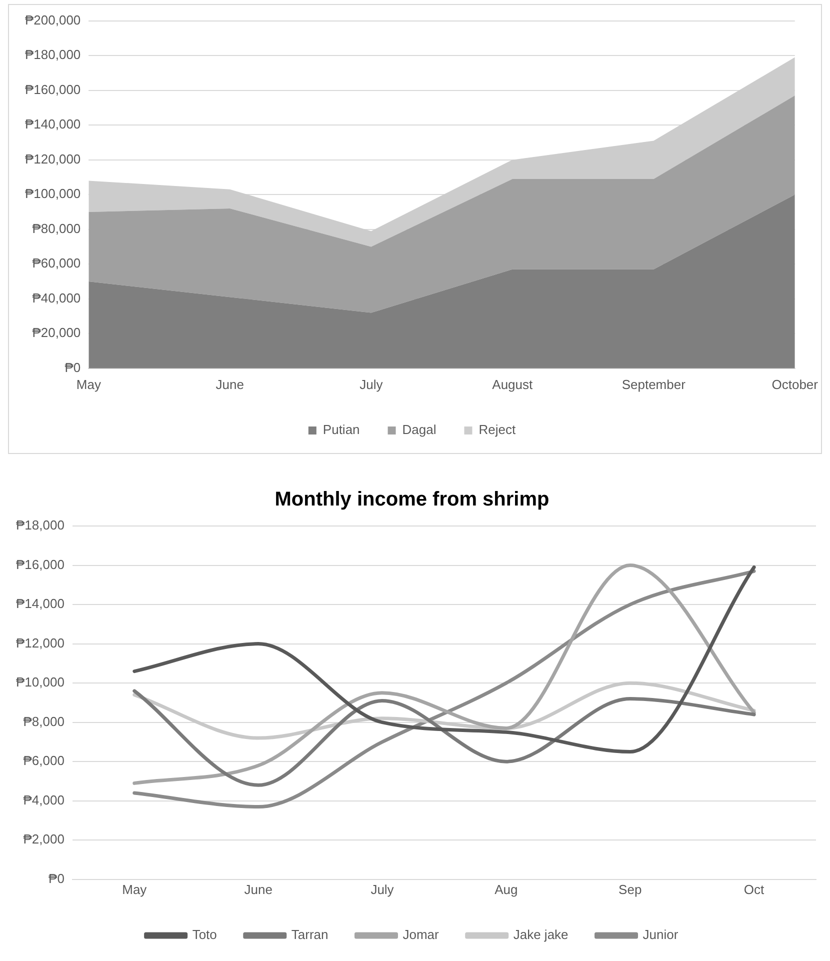 The image size is (830, 961). I want to click on legend-label: Toto, so click(204, 934).